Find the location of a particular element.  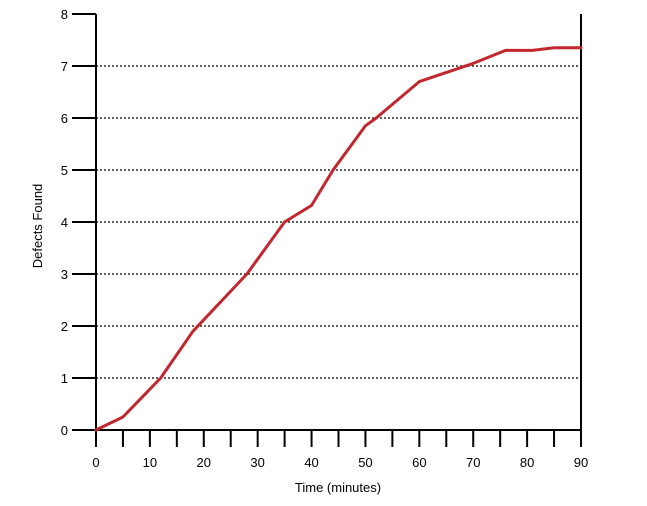

x-tick-label-20: 20 is located at coordinates (204, 462).